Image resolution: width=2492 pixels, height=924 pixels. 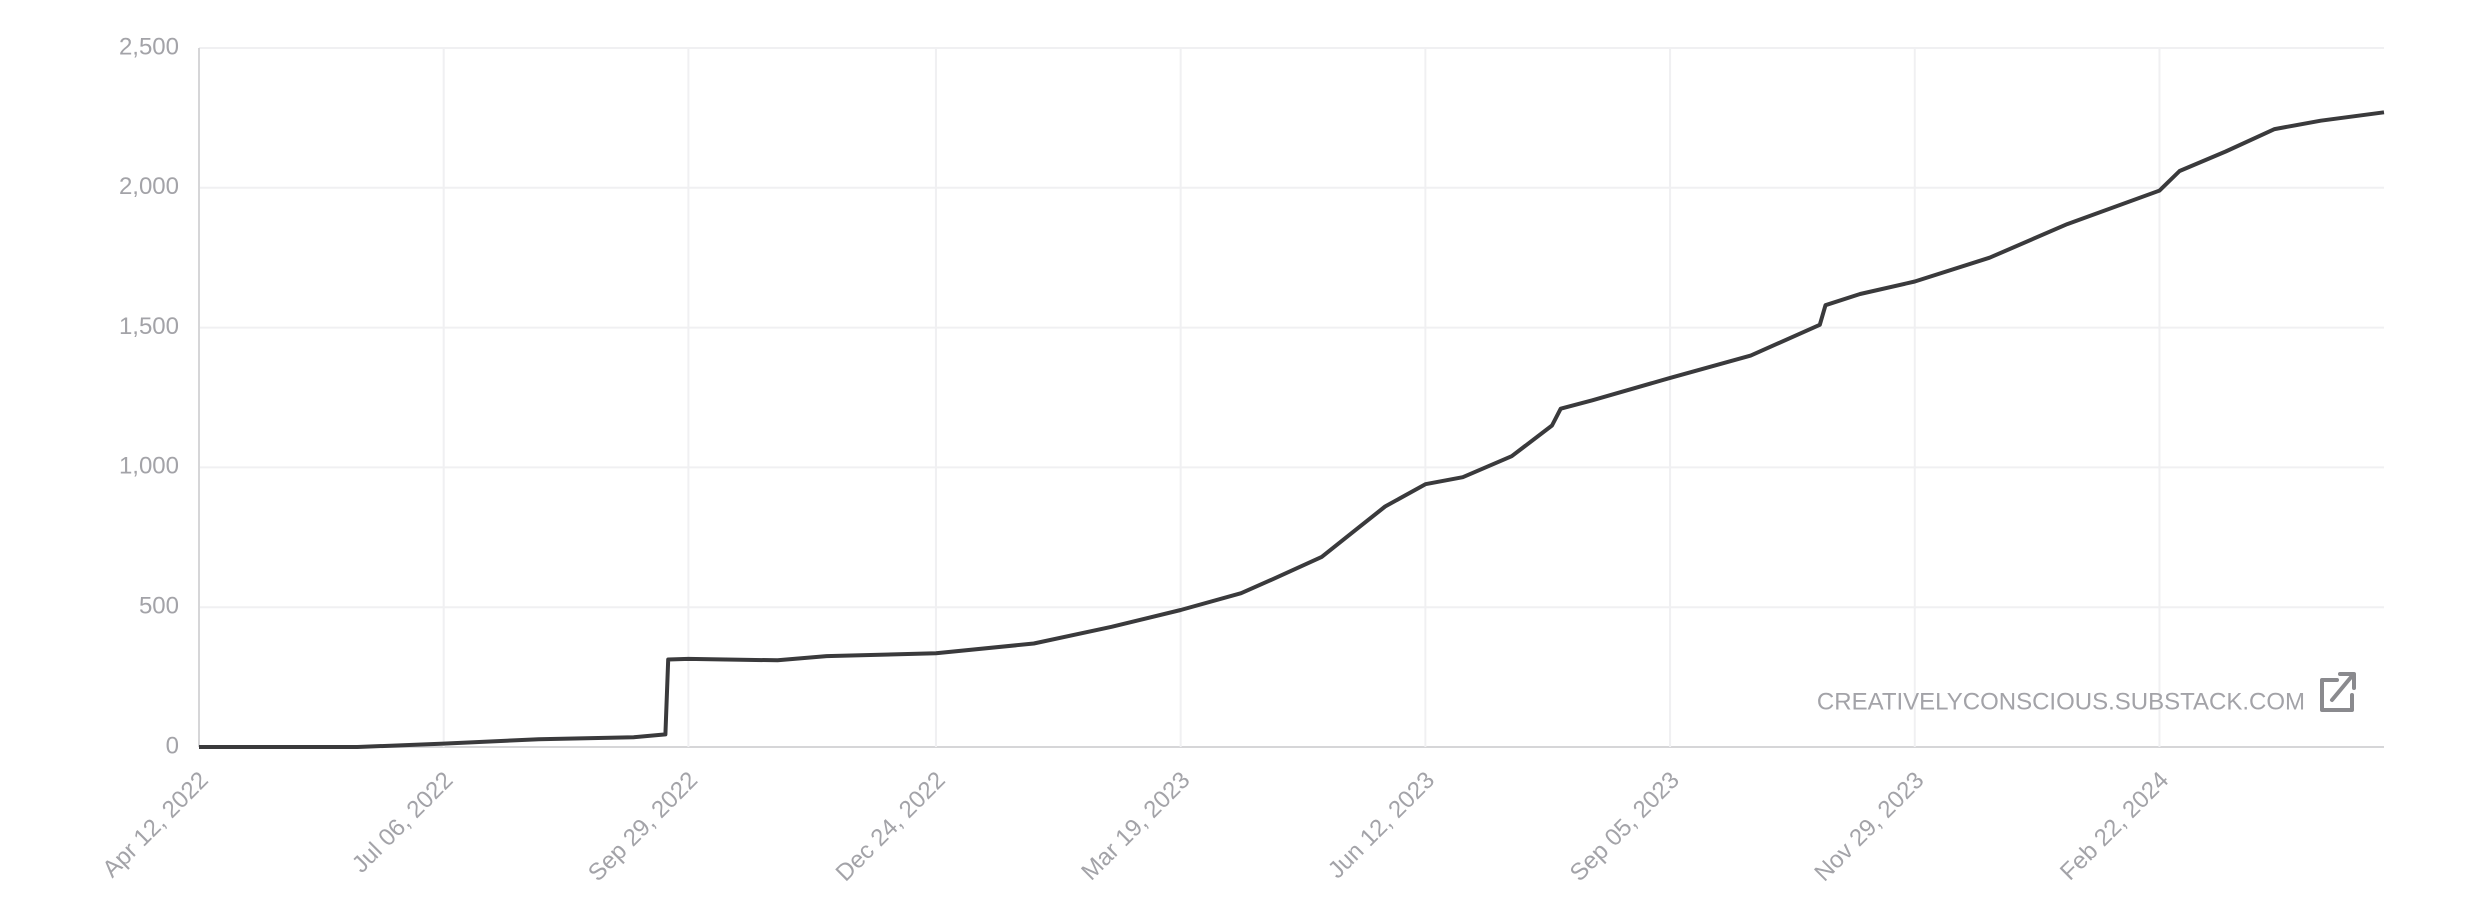 What do you see at coordinates (2114, 826) in the screenshot?
I see `x-tick-label: Feb 22, 2024` at bounding box center [2114, 826].